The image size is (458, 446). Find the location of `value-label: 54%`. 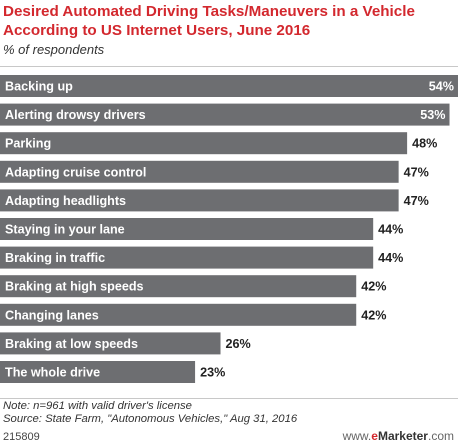

value-label: 54% is located at coordinates (441, 87).